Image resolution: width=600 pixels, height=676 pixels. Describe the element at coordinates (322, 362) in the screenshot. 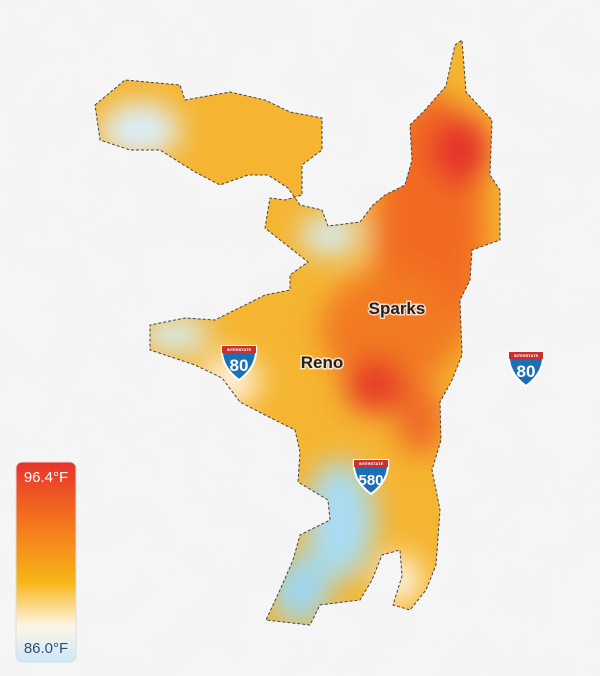

I see `city-label: Reno` at that location.